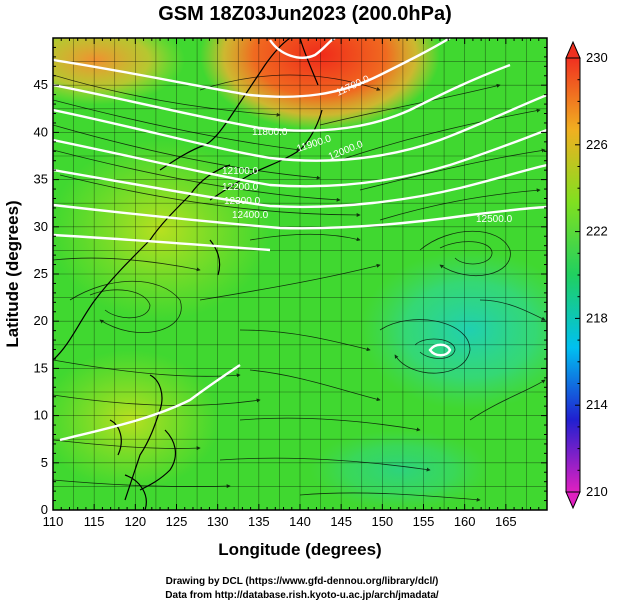 The width and height of the screenshot is (619, 605). What do you see at coordinates (41, 320) in the screenshot?
I see `y-tick-label: 20` at bounding box center [41, 320].